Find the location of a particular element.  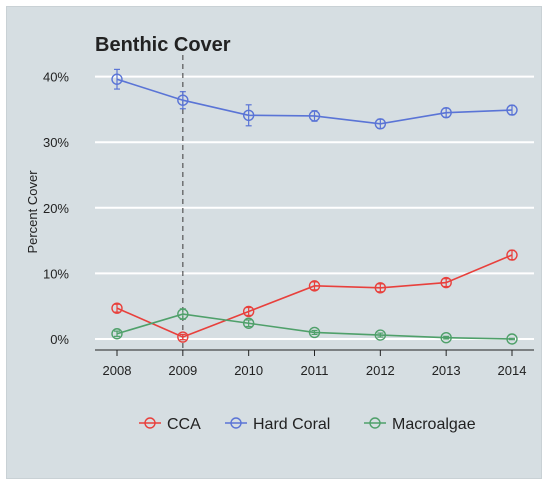

y-tick-label: 30% is located at coordinates (56, 142).